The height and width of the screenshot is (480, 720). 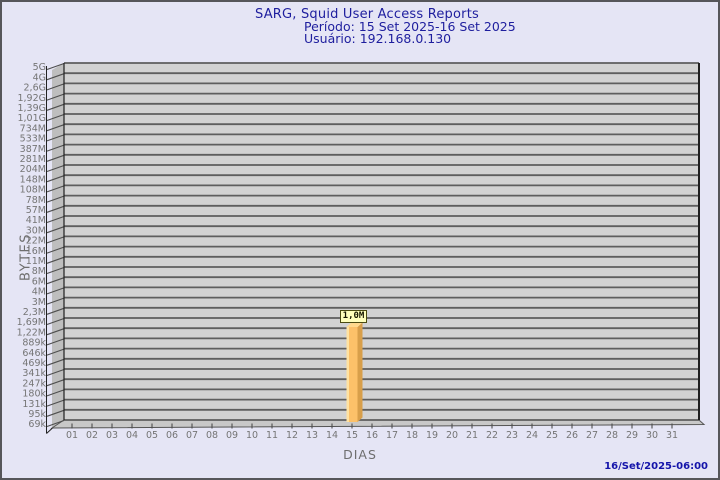 I want to click on x-tick-label: 10, so click(x=252, y=435).